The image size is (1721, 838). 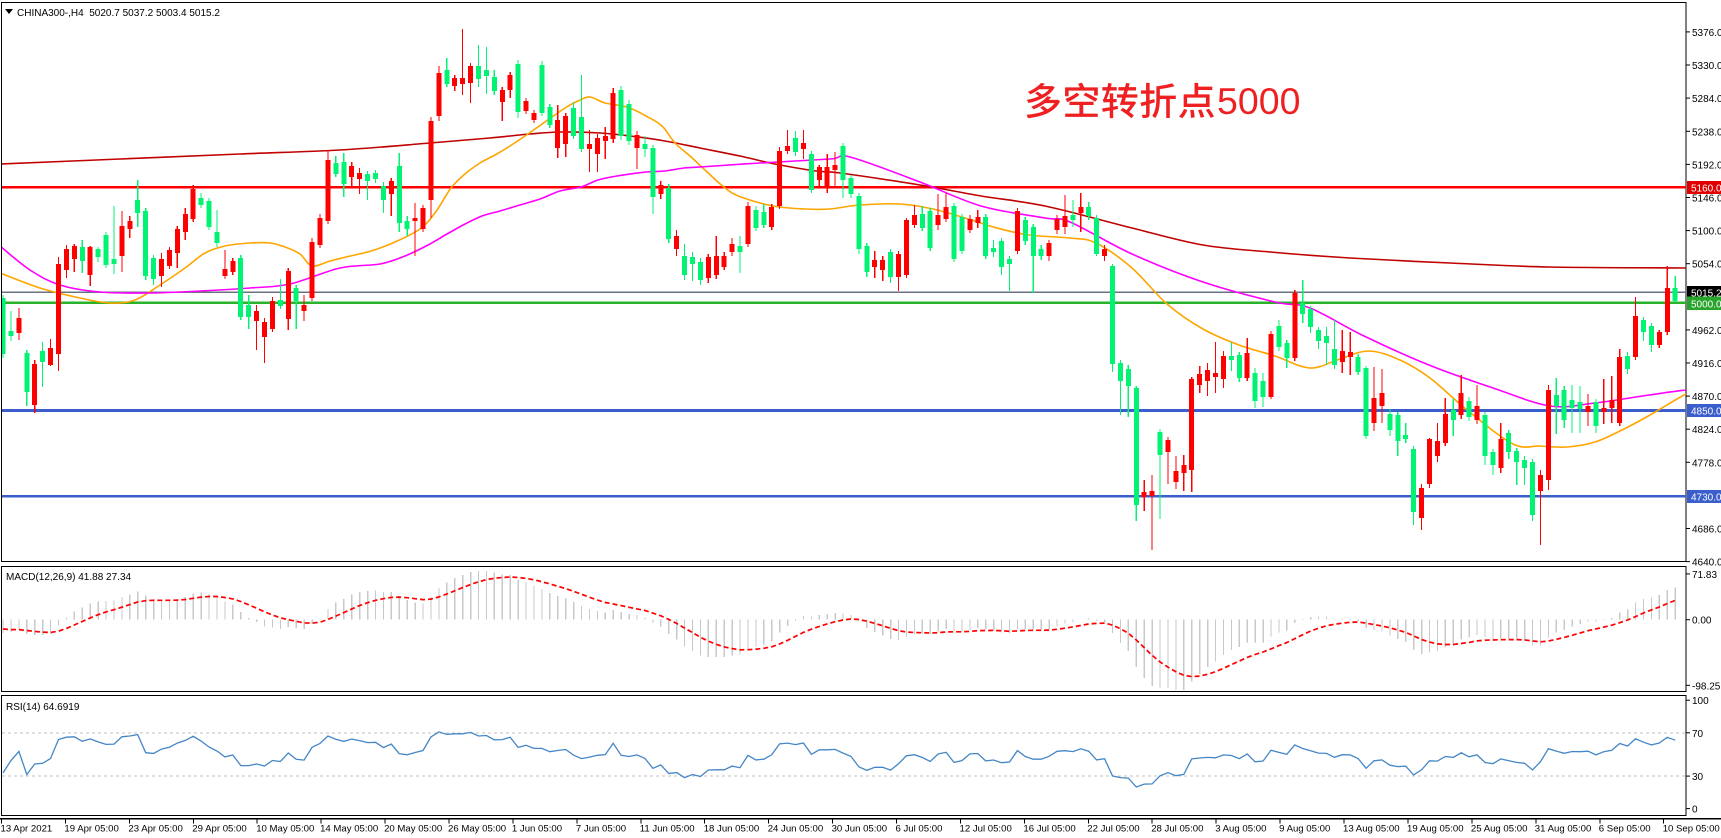 What do you see at coordinates (731, 829) in the screenshot?
I see `svg-text: 18 Jun 05:00` at bounding box center [731, 829].